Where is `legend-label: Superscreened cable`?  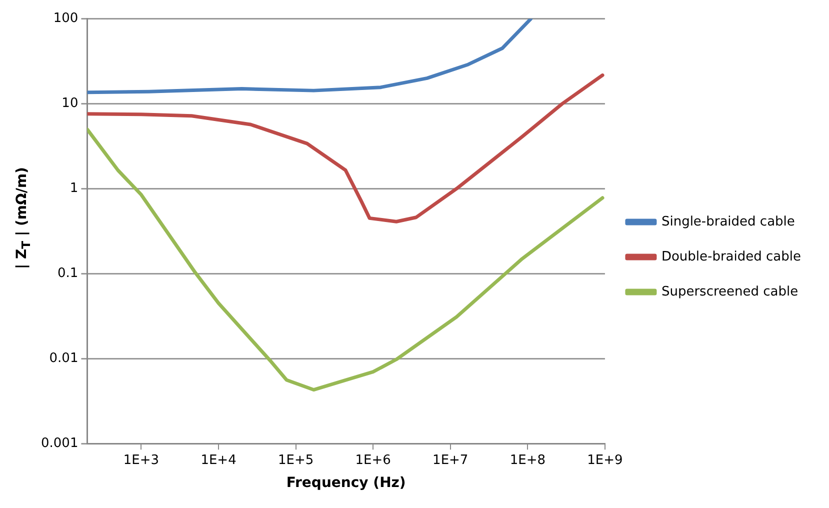 legend-label: Superscreened cable is located at coordinates (729, 292).